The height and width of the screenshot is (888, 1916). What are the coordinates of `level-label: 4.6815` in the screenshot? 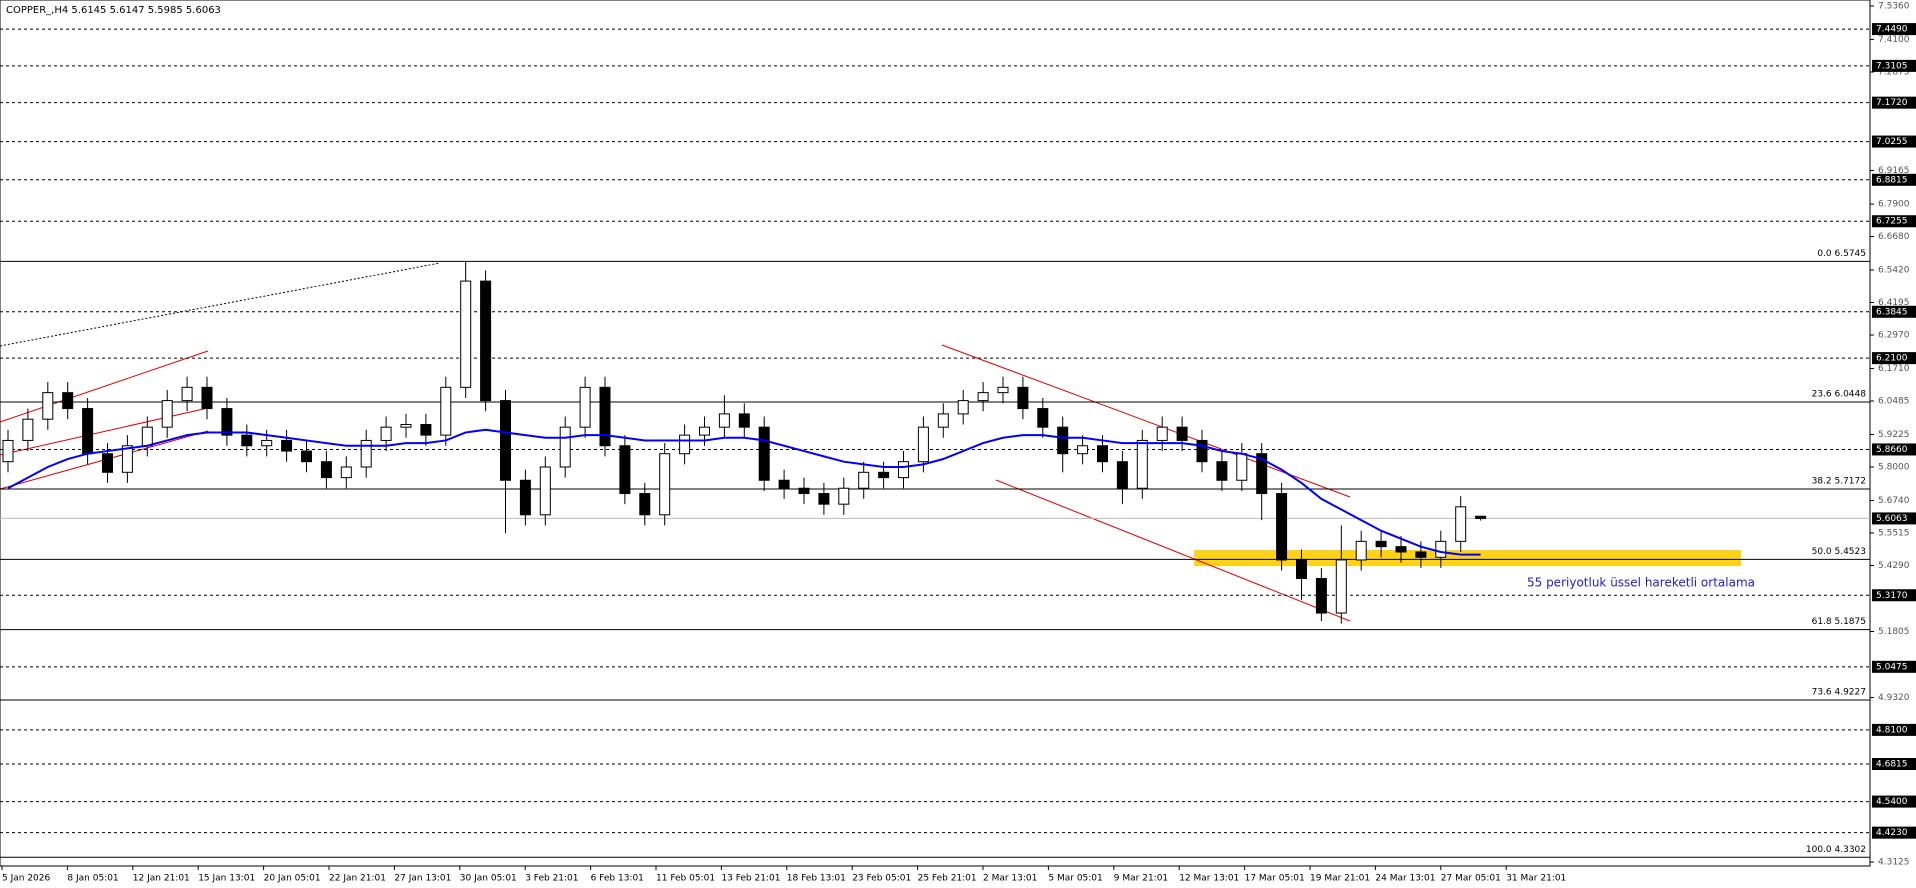 It's located at (1892, 765).